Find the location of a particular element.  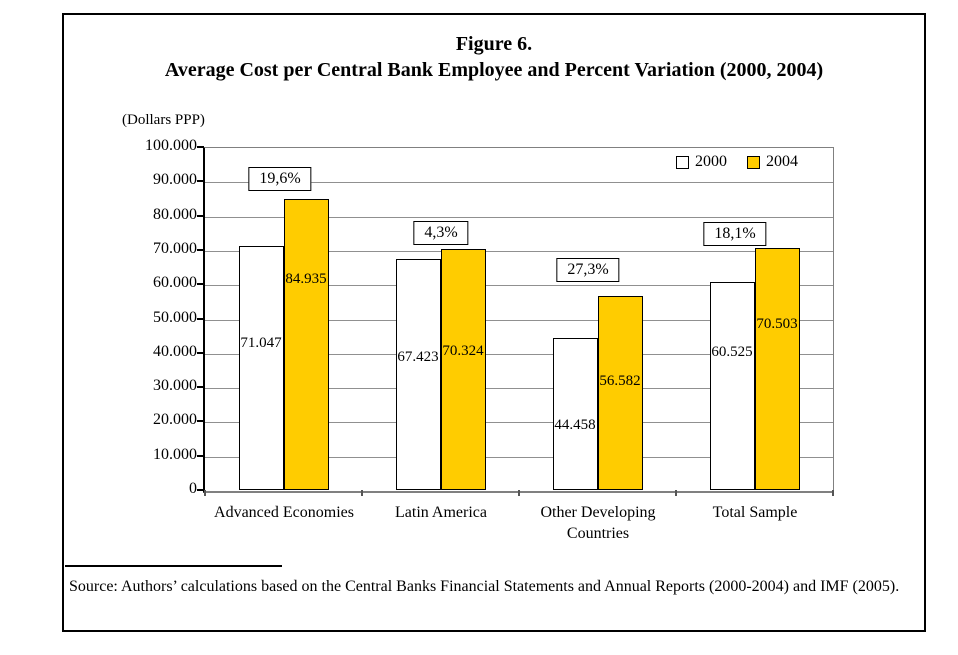

bar-value-label-2004-latin-america: 70.324 is located at coordinates (463, 351).